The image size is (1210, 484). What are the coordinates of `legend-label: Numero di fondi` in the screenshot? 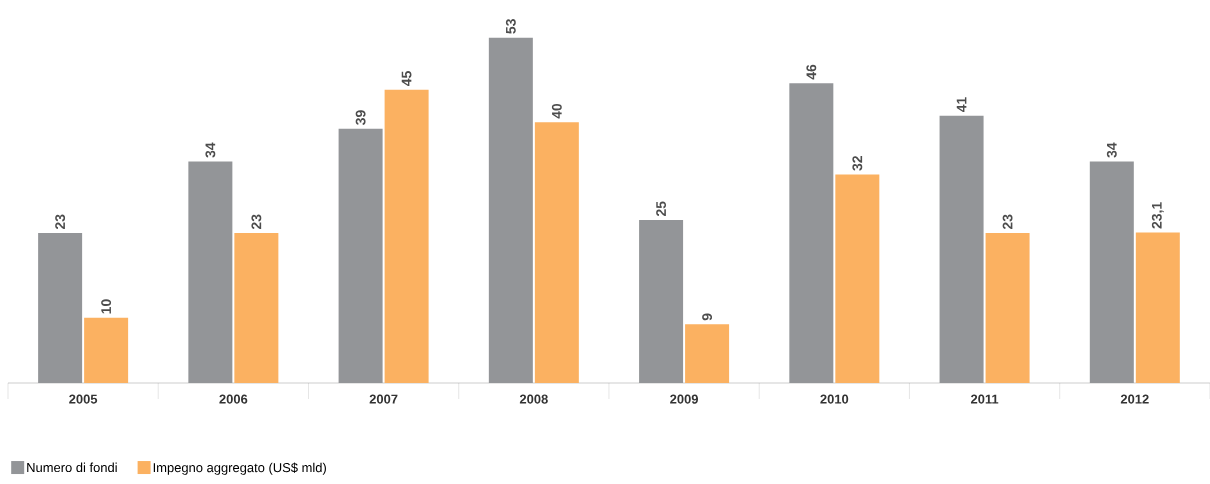 It's located at (72, 467).